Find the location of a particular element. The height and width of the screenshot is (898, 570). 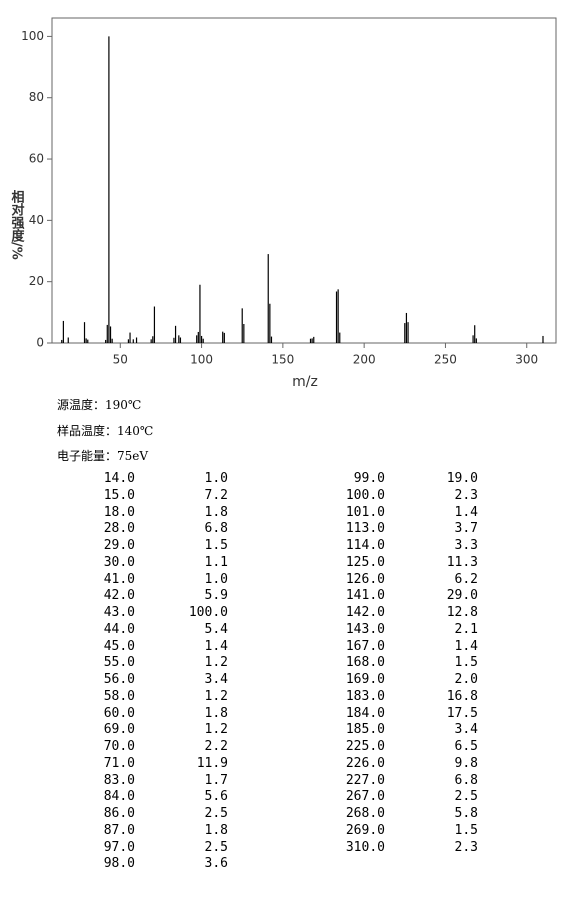

y-axis-label: 相对强度/% is located at coordinates (17, 224).